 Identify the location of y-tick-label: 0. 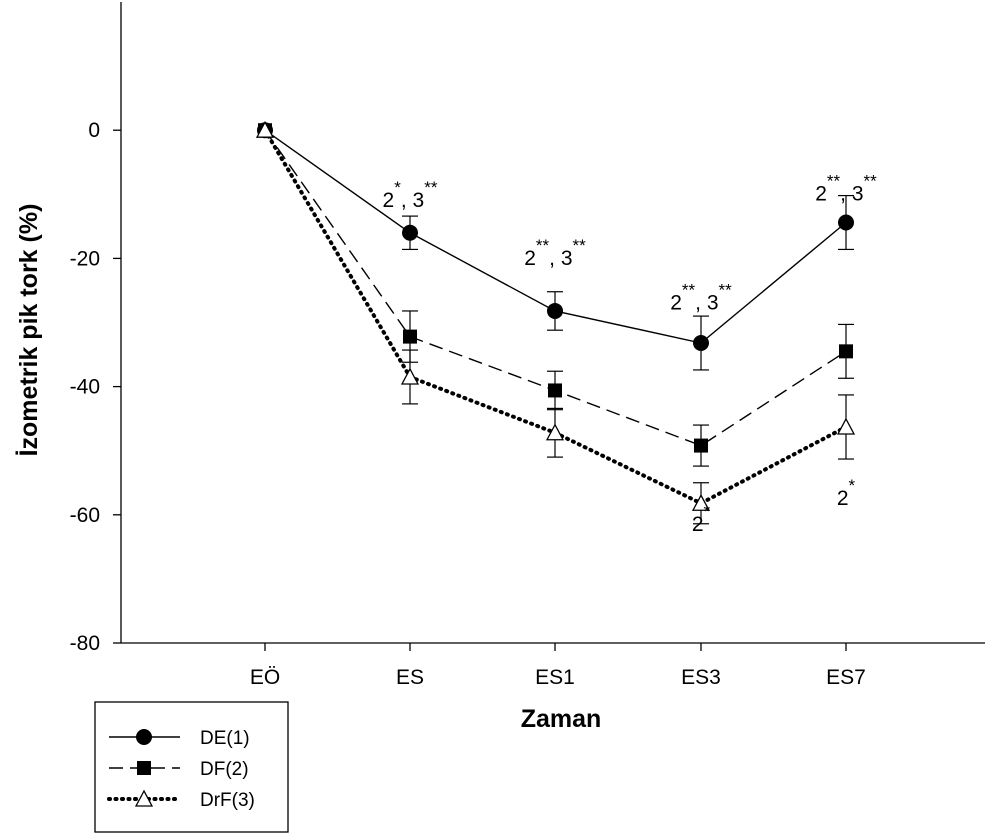
(94, 130).